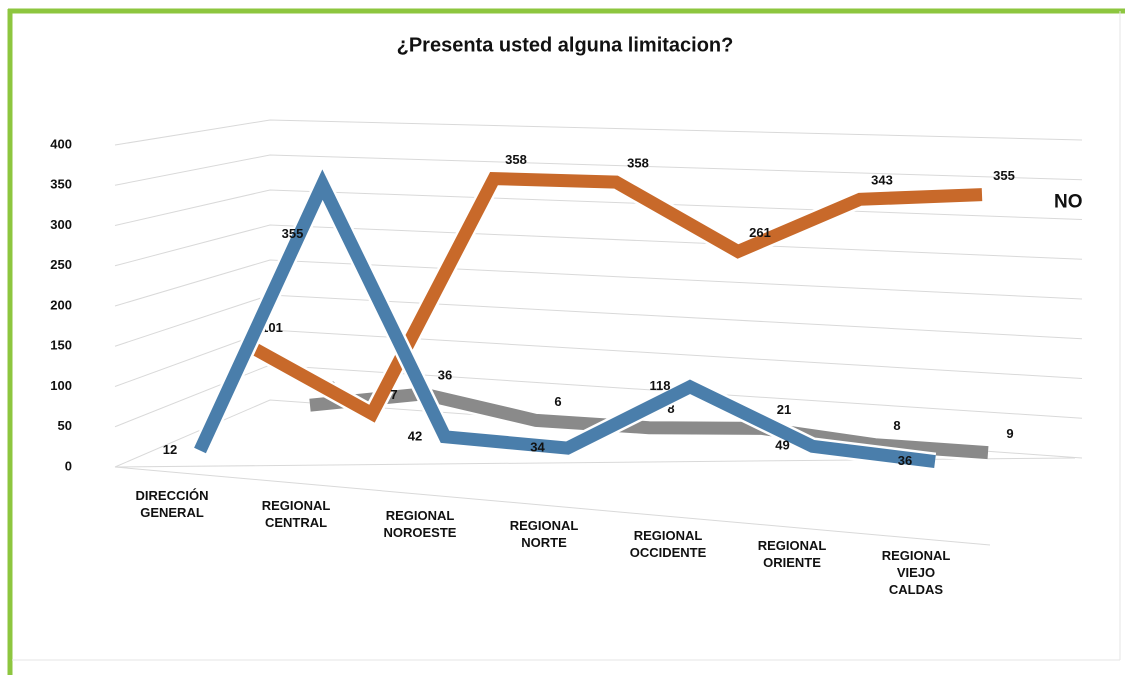  Describe the element at coordinates (760, 232) in the screenshot. I see `data-label: 261` at that location.